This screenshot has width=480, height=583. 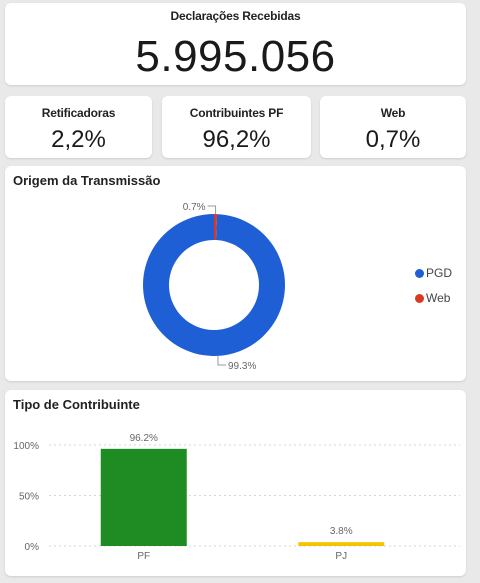 I want to click on kpi-contribuintes-pf-card: Contribuintes PF 96,2%, so click(x=236, y=127).